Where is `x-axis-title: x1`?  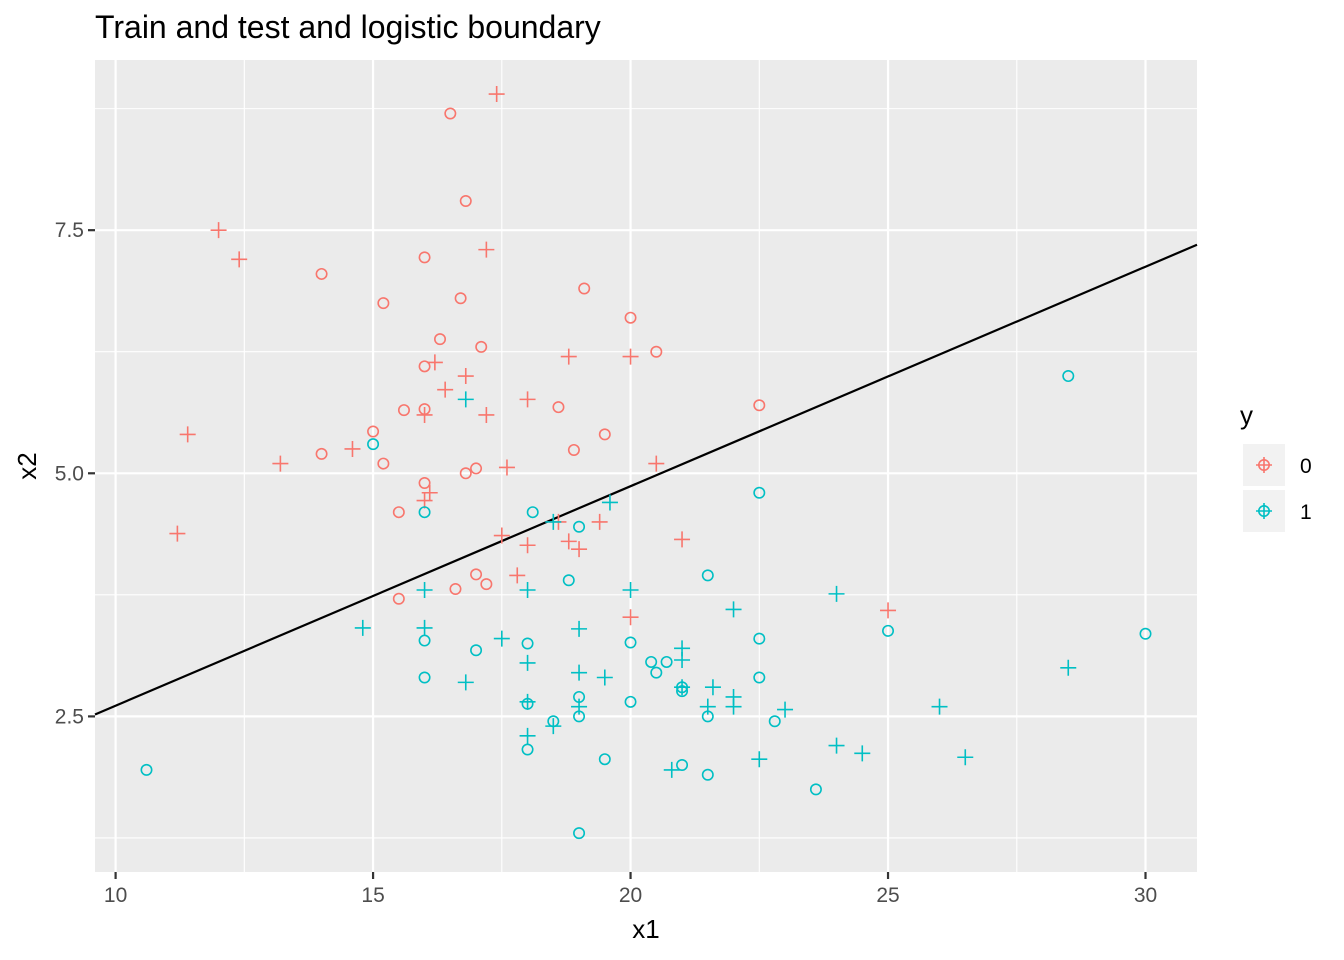 x-axis-title: x1 is located at coordinates (645, 929).